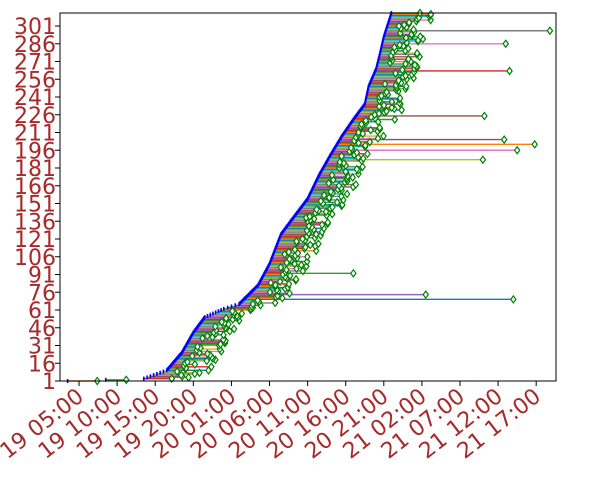 The image size is (591, 490). What do you see at coordinates (42, 293) in the screenshot?
I see `y-tick-label: 76` at bounding box center [42, 293].